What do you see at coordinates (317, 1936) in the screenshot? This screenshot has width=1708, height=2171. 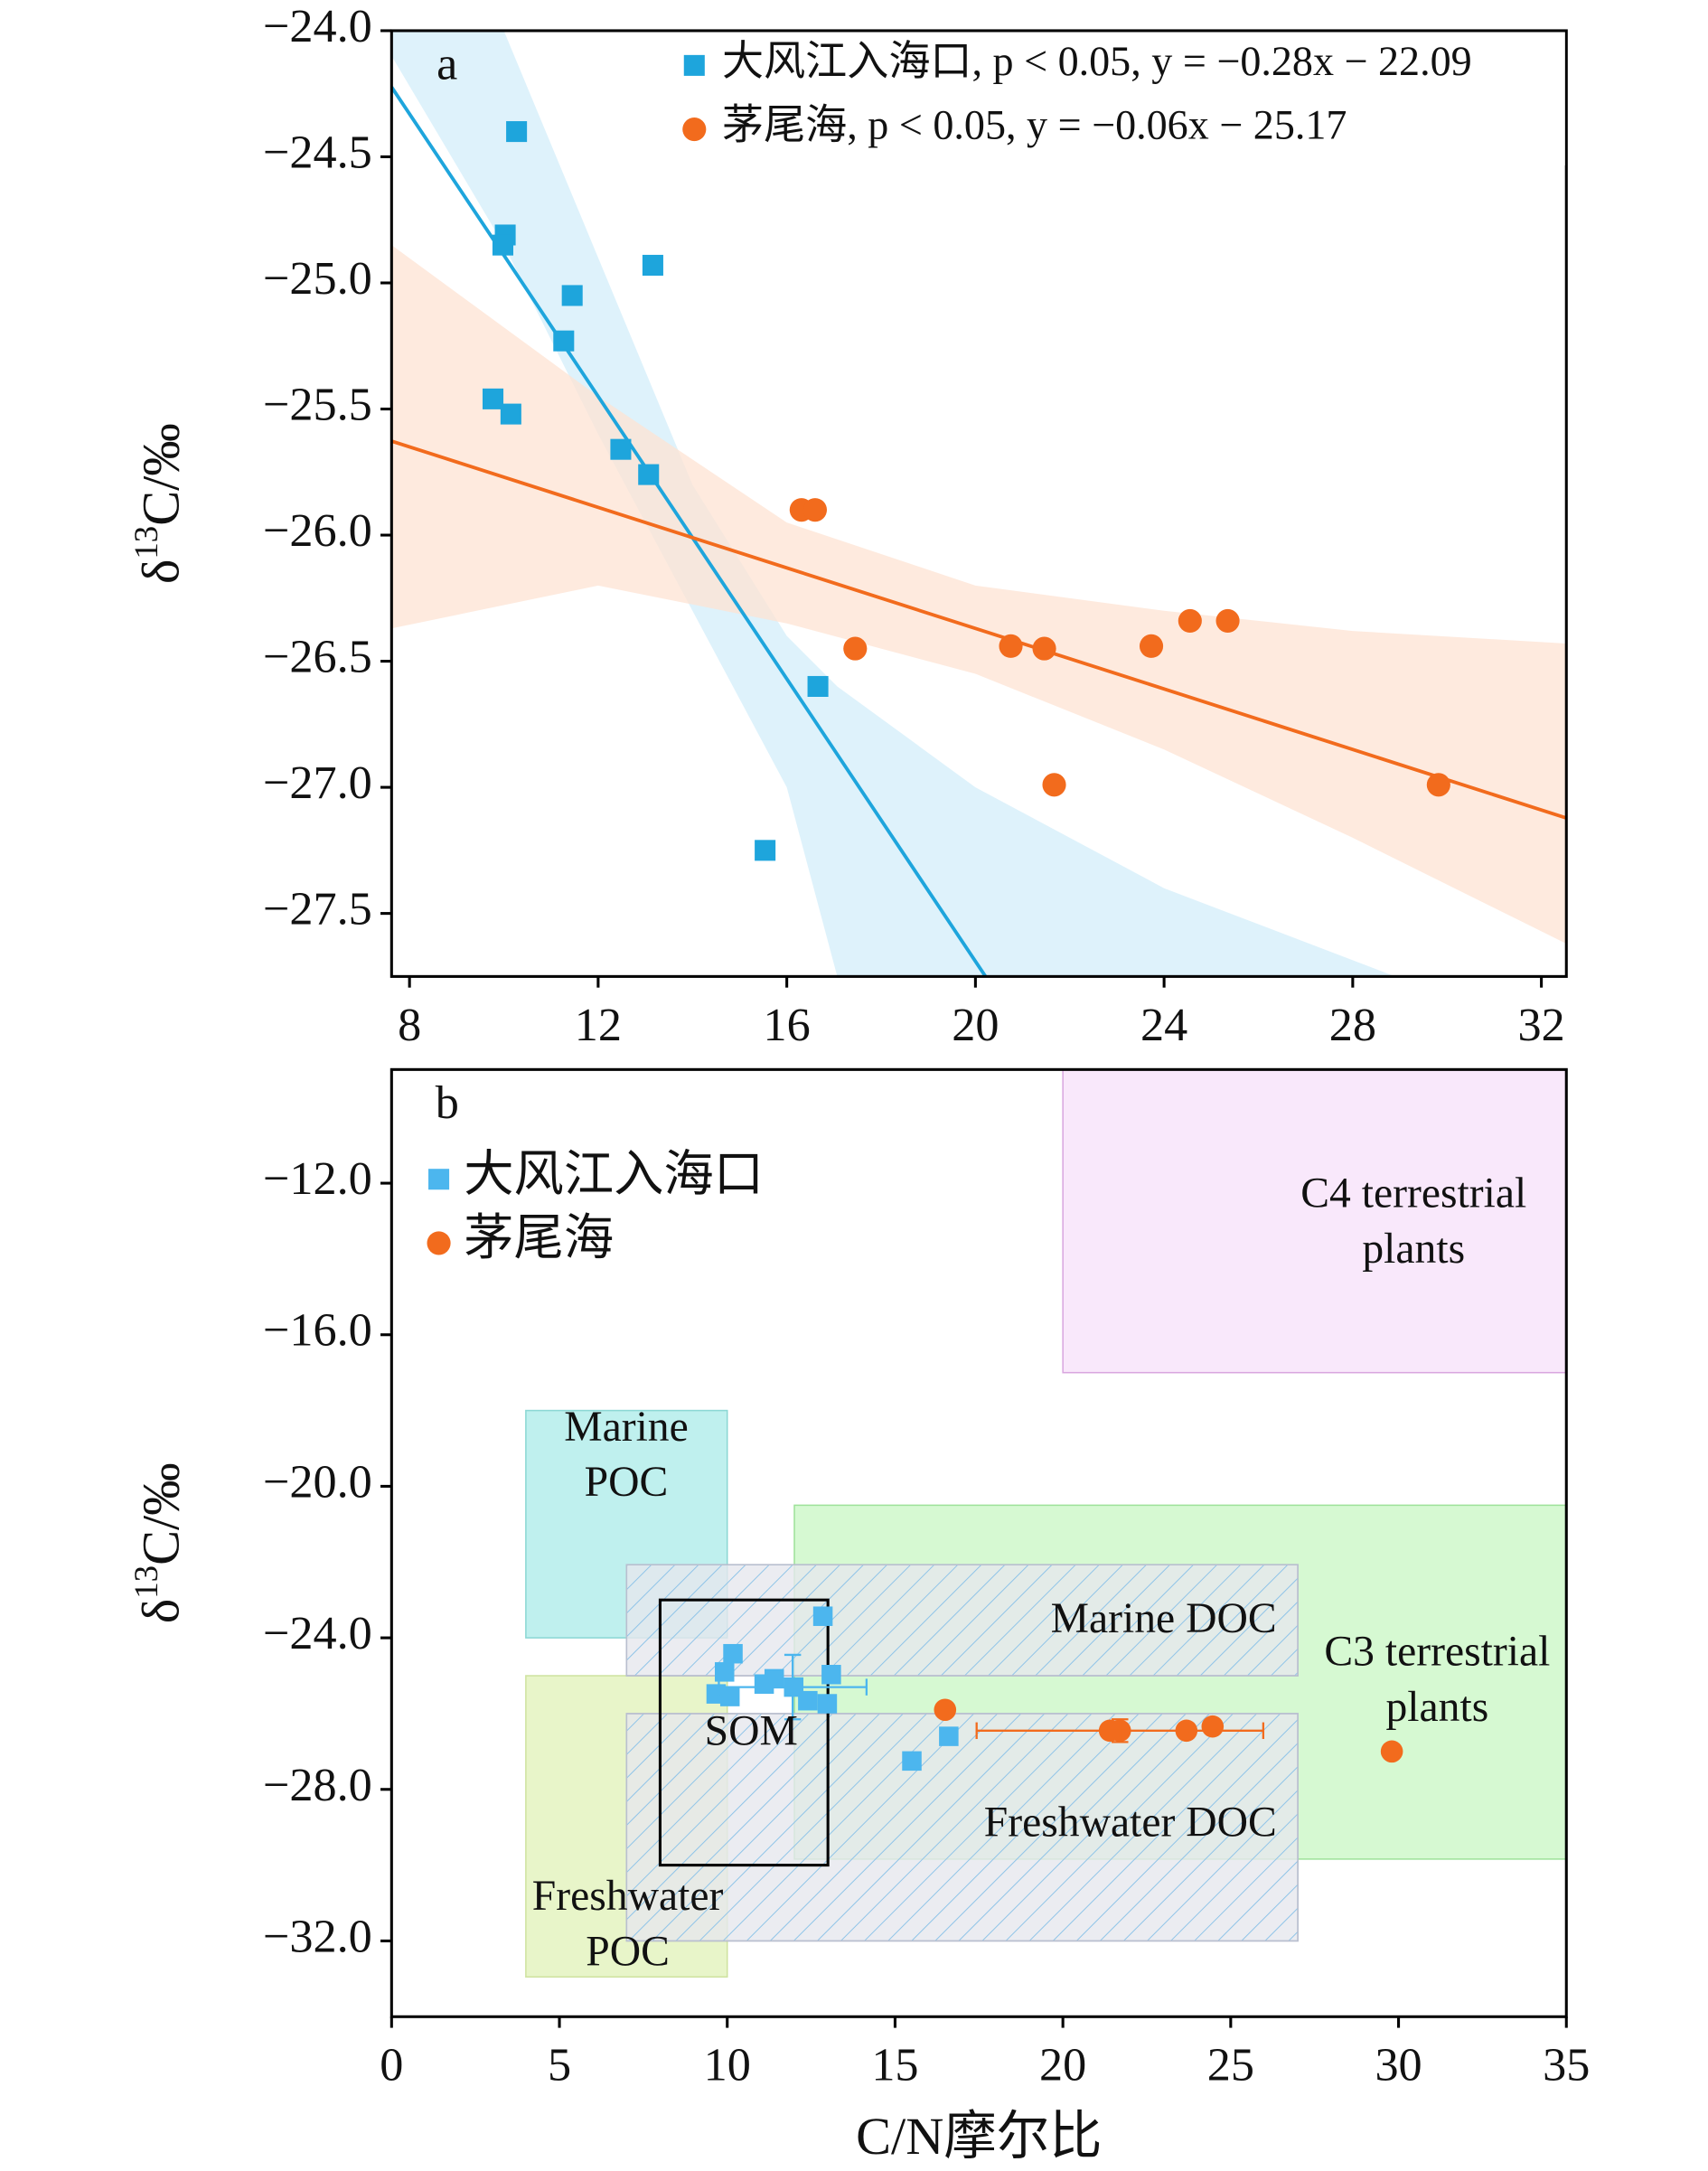 I see `y-tick-label: −32.0` at bounding box center [317, 1936].